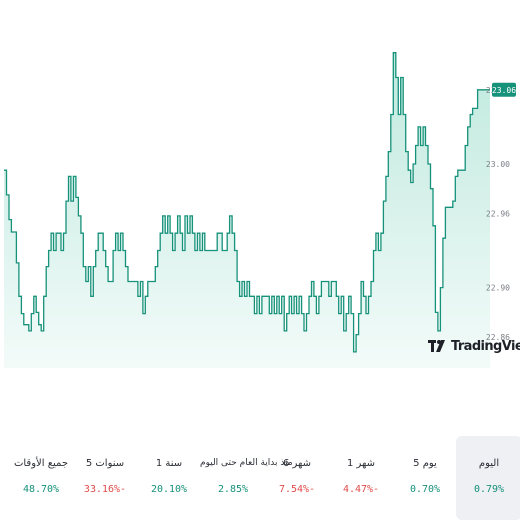  I want to click on period-label: 5 يوم, so click(425, 463).